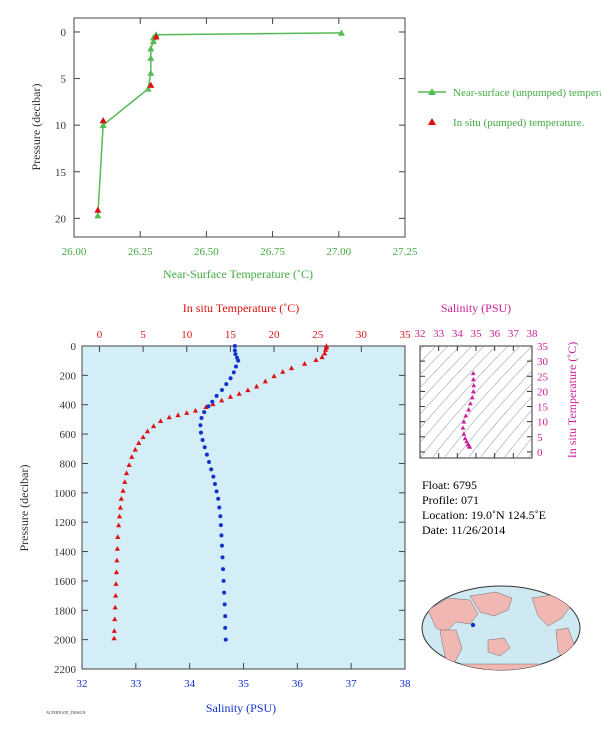  Describe the element at coordinates (65, 611) in the screenshot. I see `pressure-axis-tick-label: 1800` at that location.